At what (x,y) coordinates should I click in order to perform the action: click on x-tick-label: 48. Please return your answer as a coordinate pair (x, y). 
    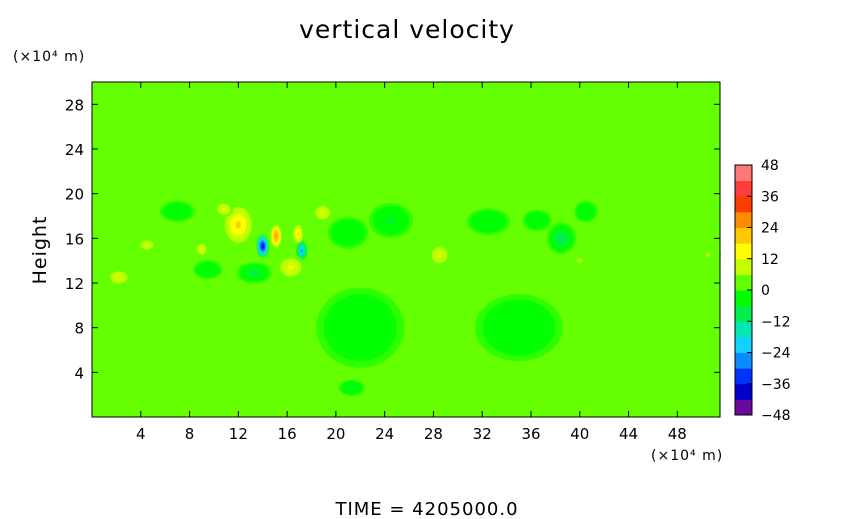
    Looking at the image, I should click on (677, 434).